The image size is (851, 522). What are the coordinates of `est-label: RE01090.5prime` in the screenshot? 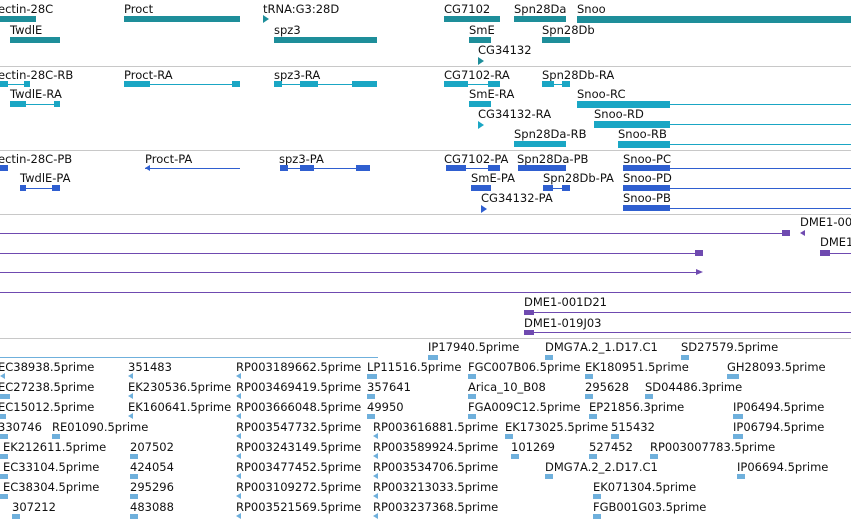 It's located at (100, 427).